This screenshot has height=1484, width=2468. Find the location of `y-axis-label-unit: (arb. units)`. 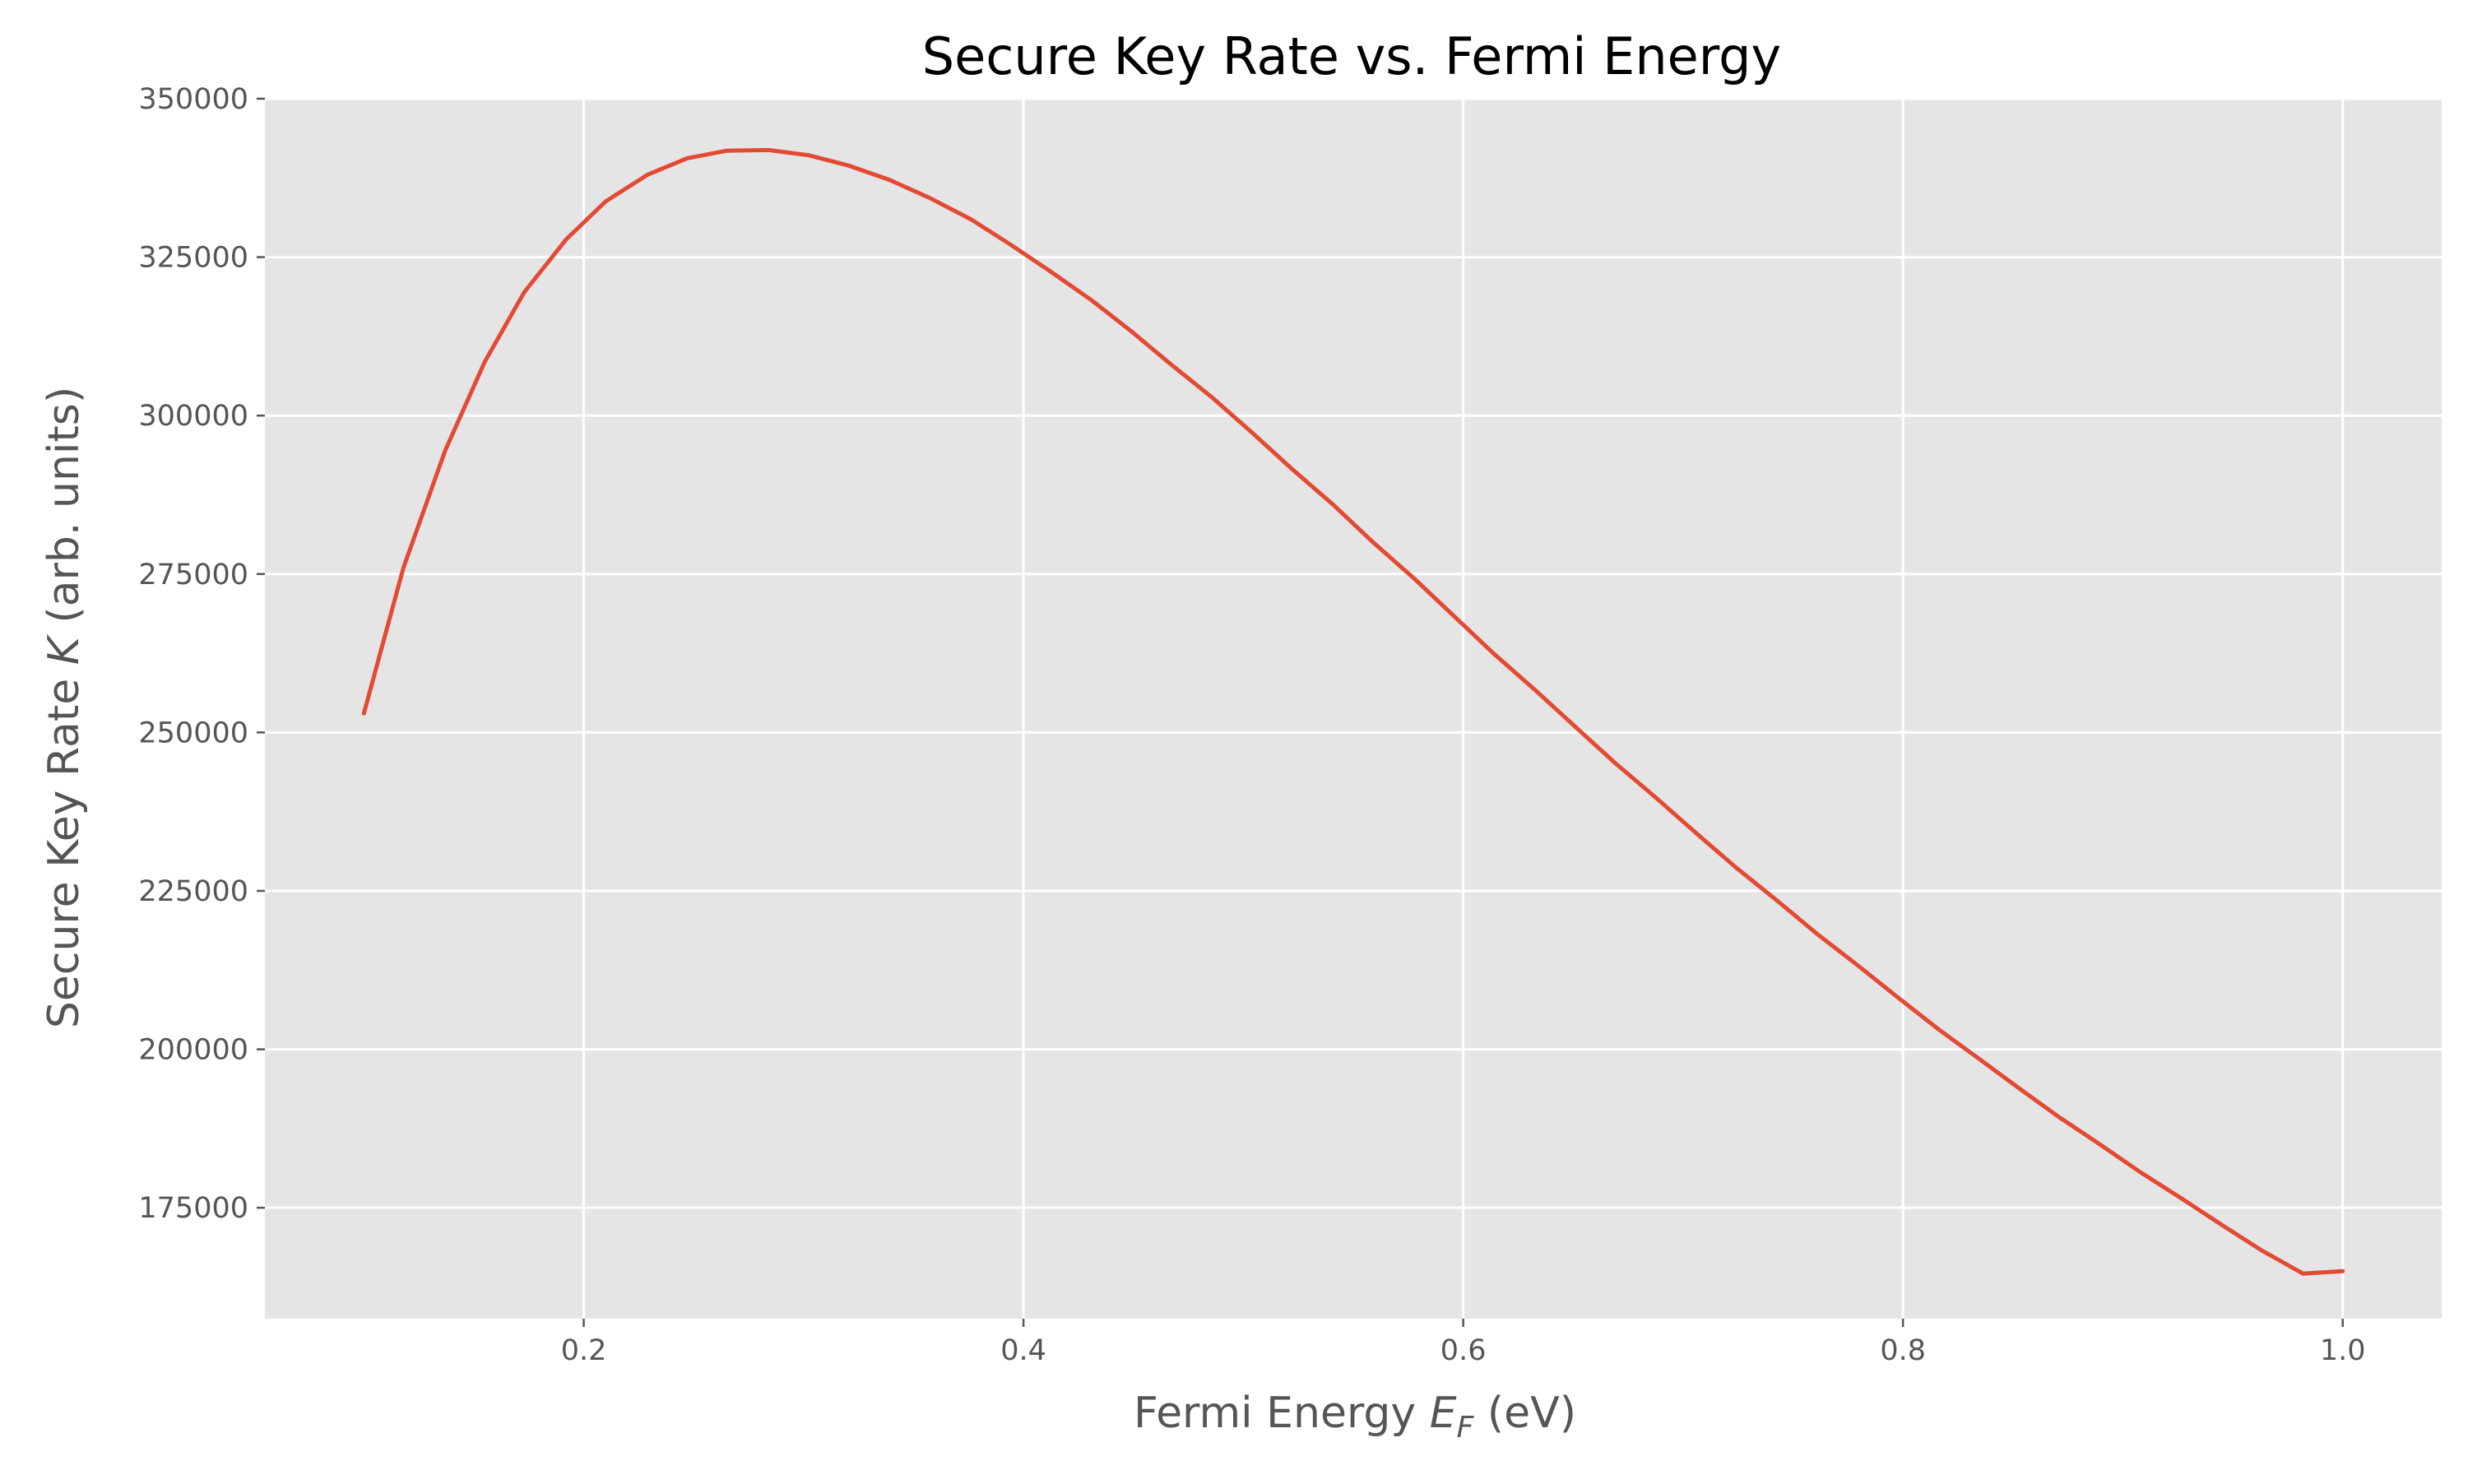

y-axis-label-unit: (arb. units) is located at coordinates (64, 512).